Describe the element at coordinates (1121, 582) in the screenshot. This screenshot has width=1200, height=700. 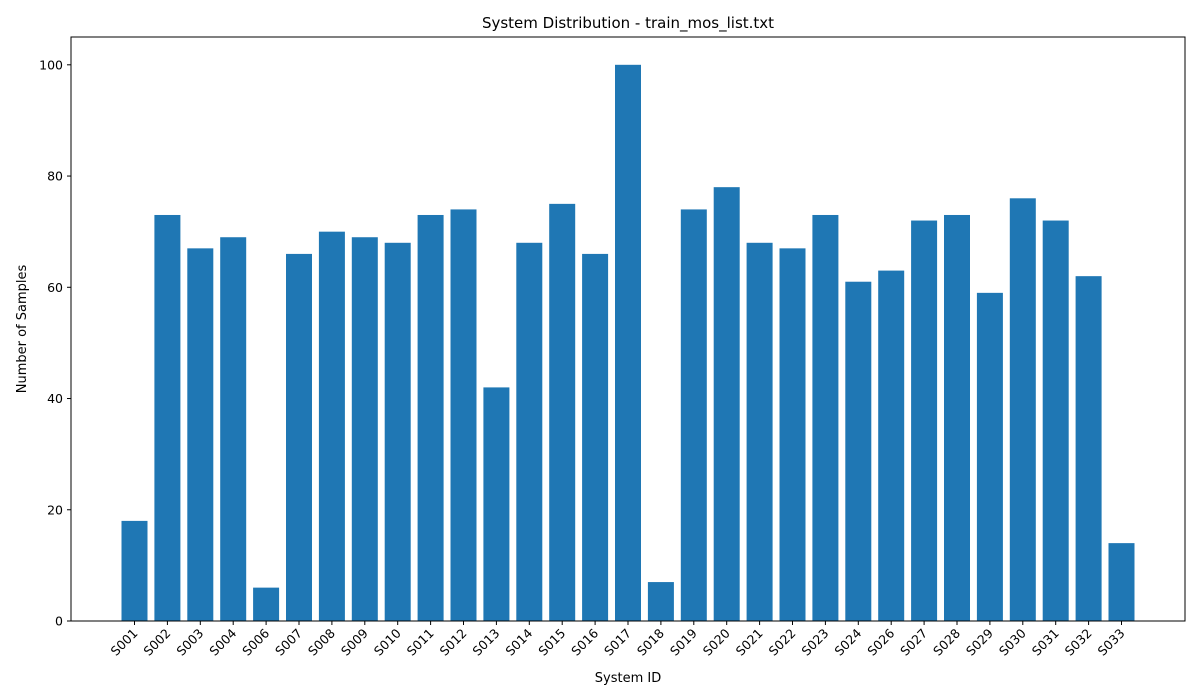
I see `bar-s033` at that location.